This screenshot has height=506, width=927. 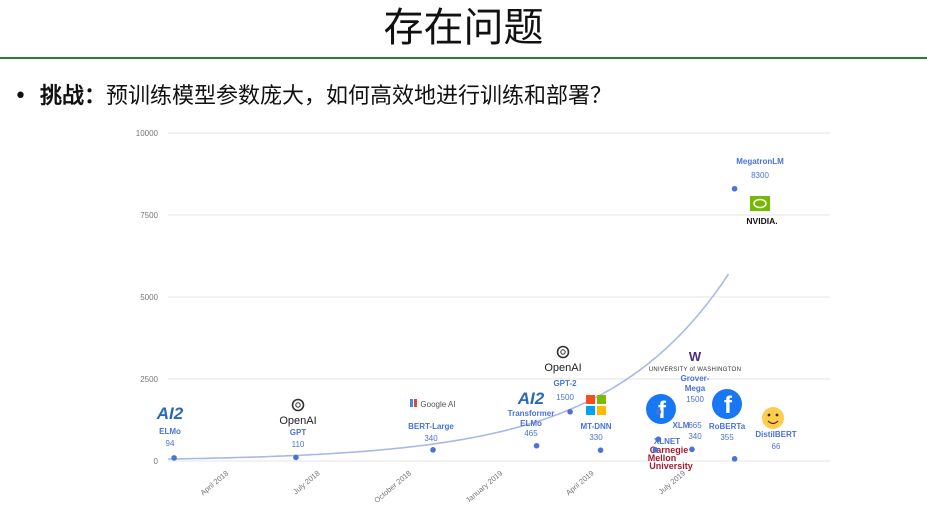 I want to click on x-tick-label: July 2018, so click(x=306, y=483).